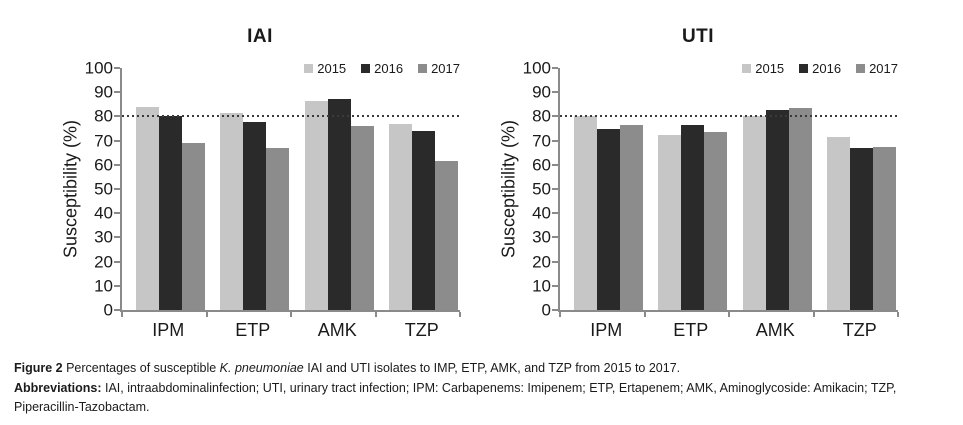  Describe the element at coordinates (606, 330) in the screenshot. I see `x-axis-category-label-ipm: IPM` at that location.